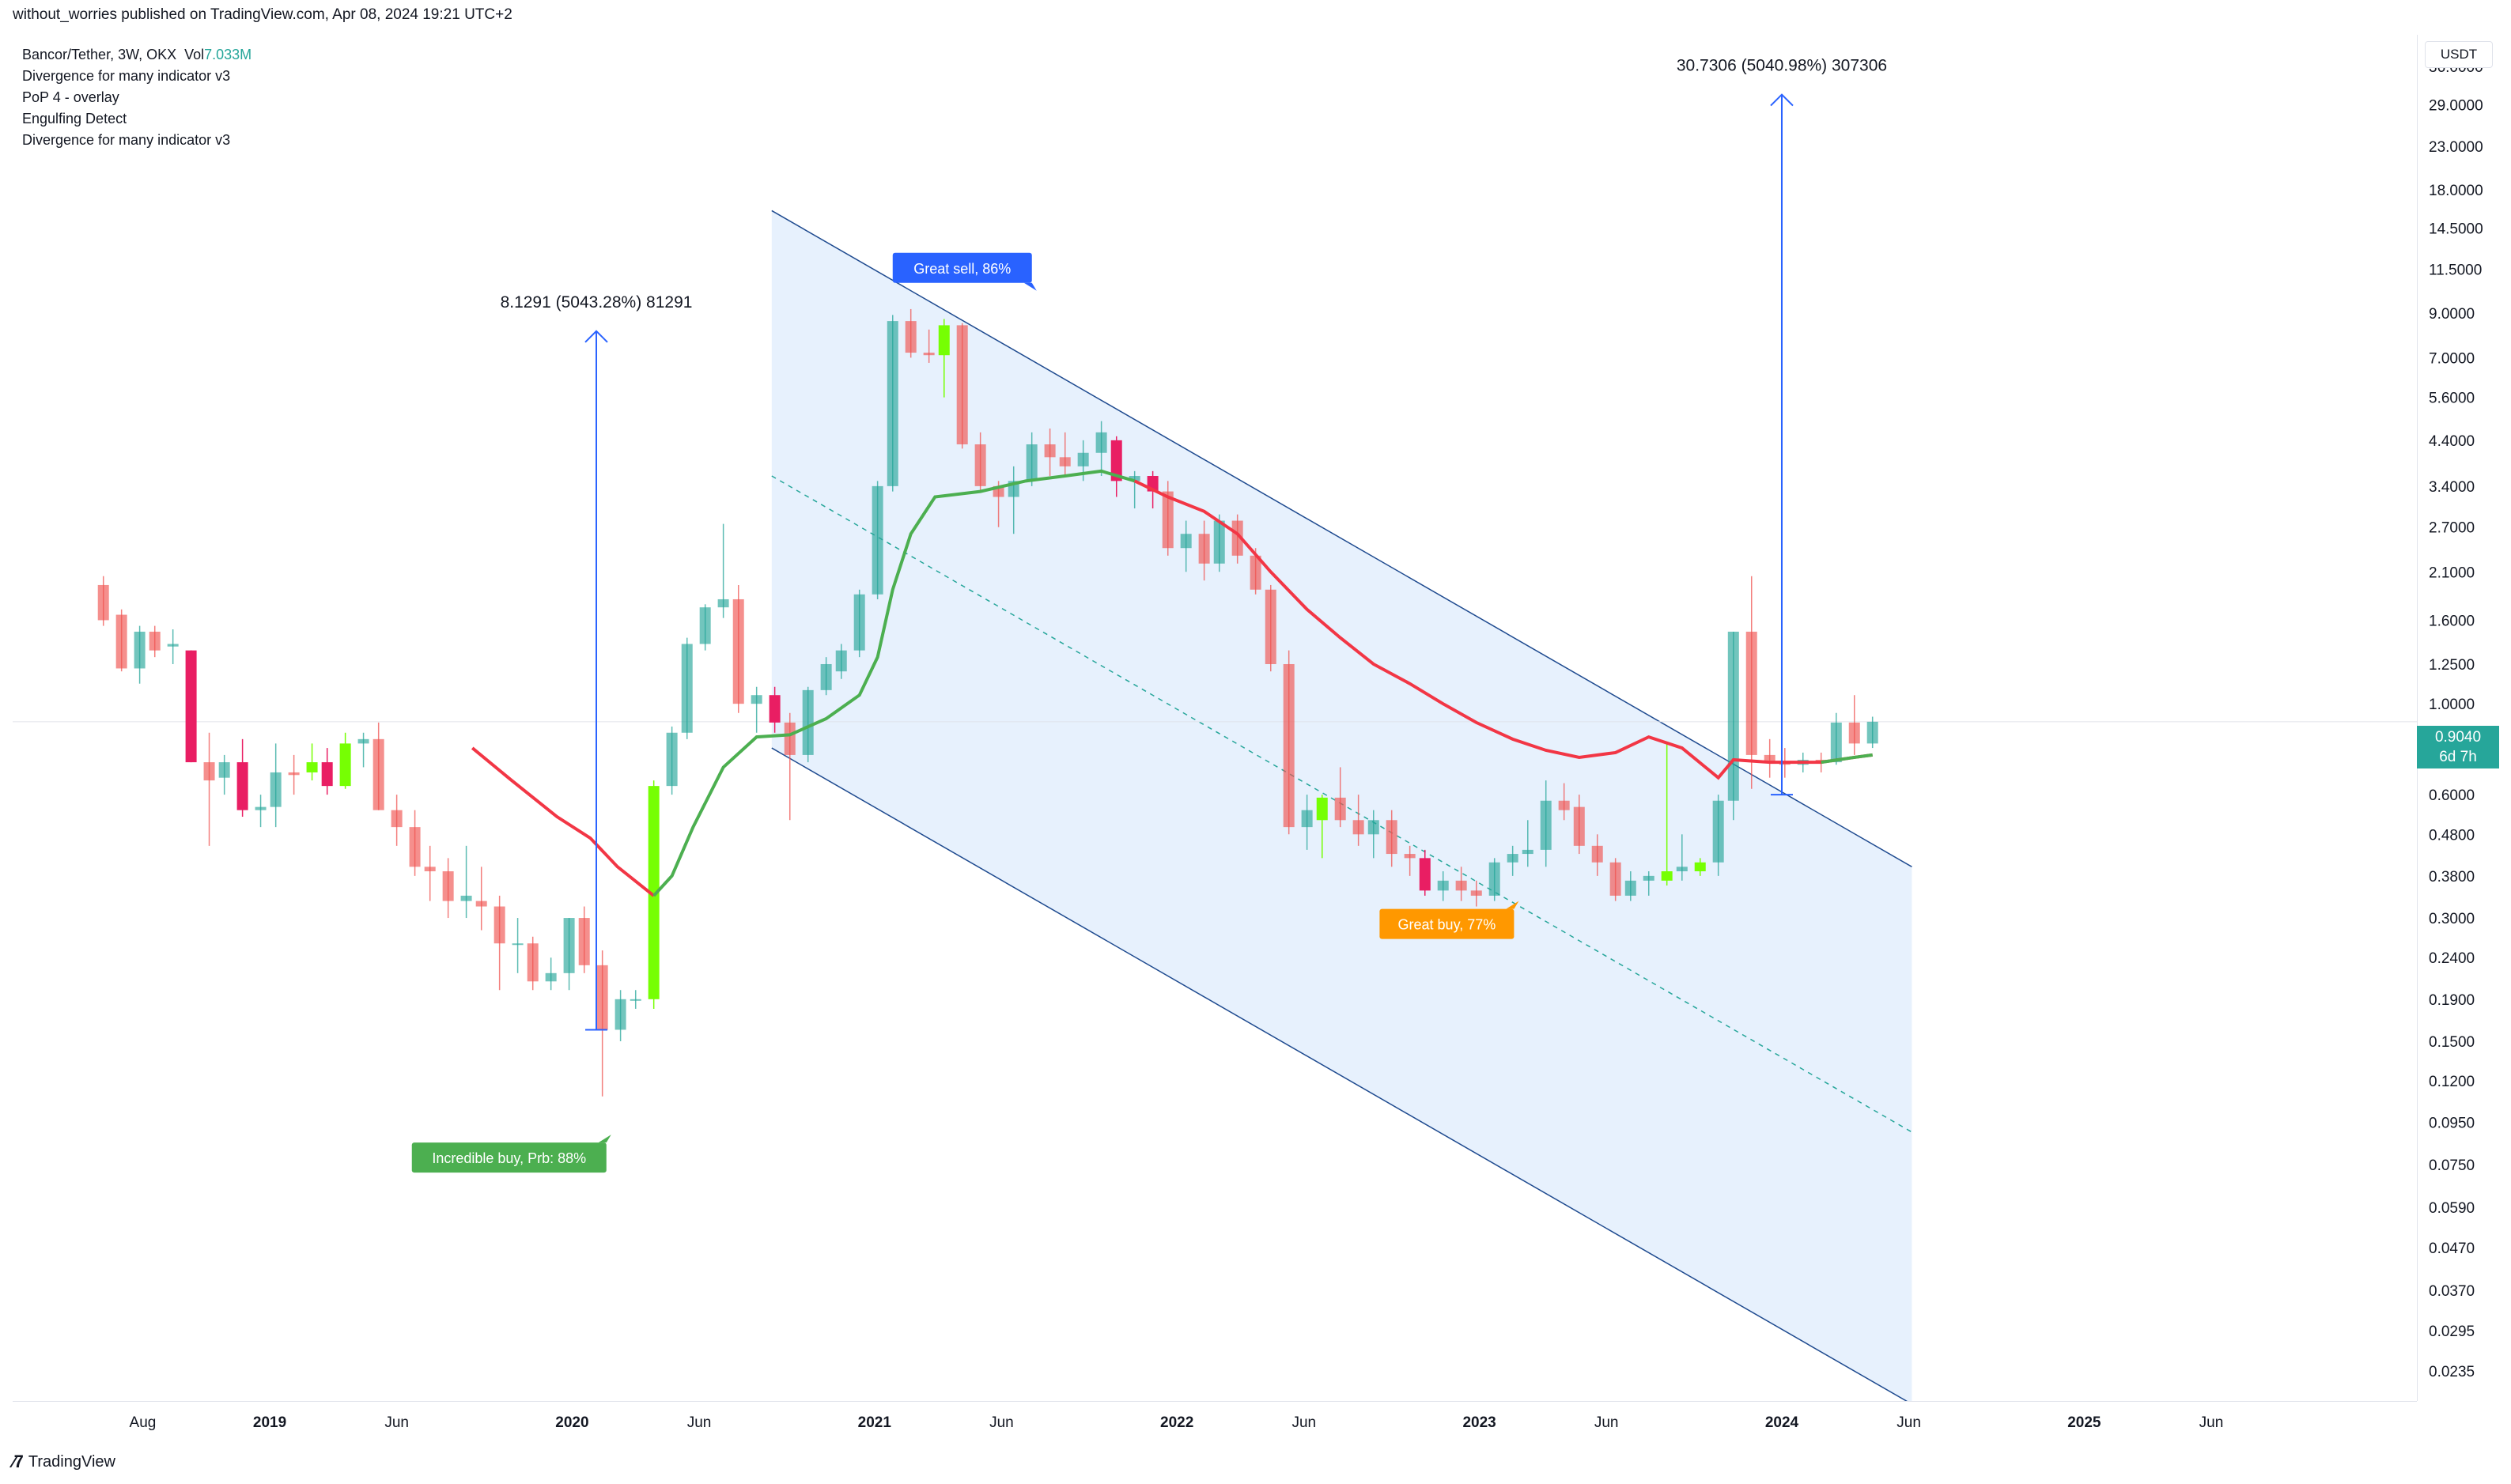 Image resolution: width=2511 pixels, height=1484 pixels. What do you see at coordinates (2452, 441) in the screenshot?
I see `price-tick-label: 4.4000` at bounding box center [2452, 441].